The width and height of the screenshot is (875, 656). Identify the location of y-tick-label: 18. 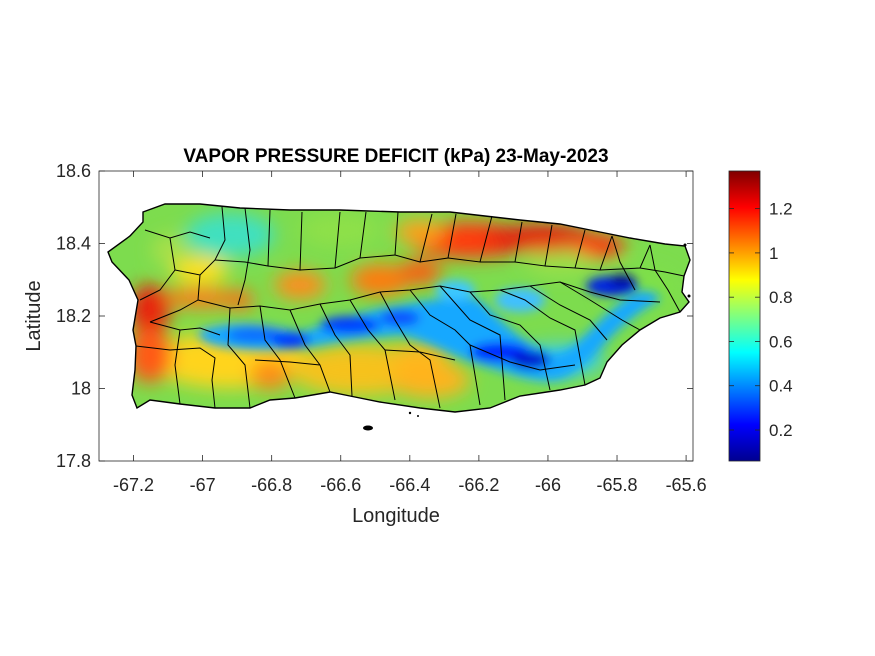
(81, 389).